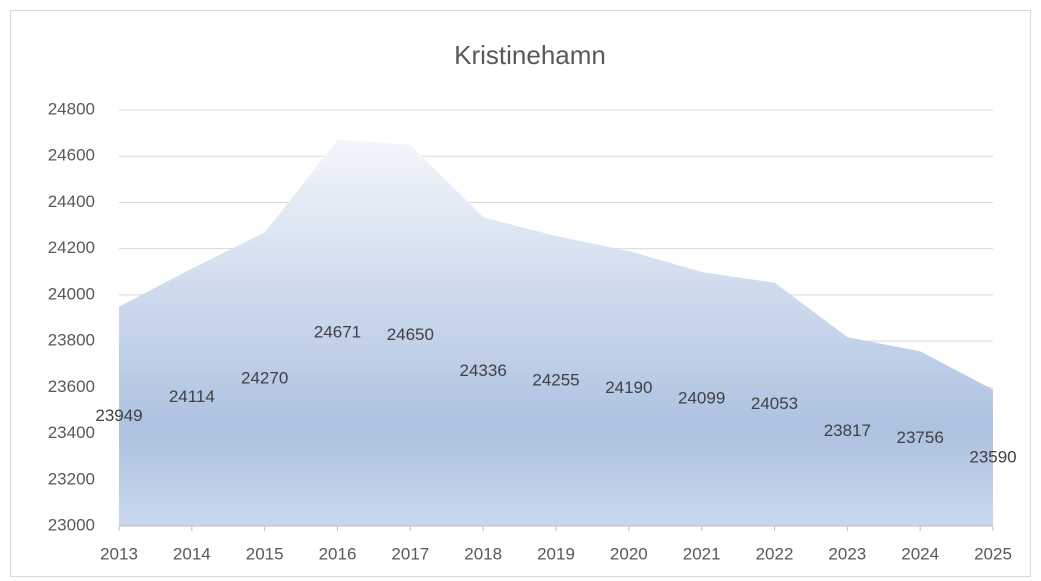 Image resolution: width=1041 pixels, height=581 pixels. Describe the element at coordinates (702, 553) in the screenshot. I see `x-tick-label: 2021` at that location.